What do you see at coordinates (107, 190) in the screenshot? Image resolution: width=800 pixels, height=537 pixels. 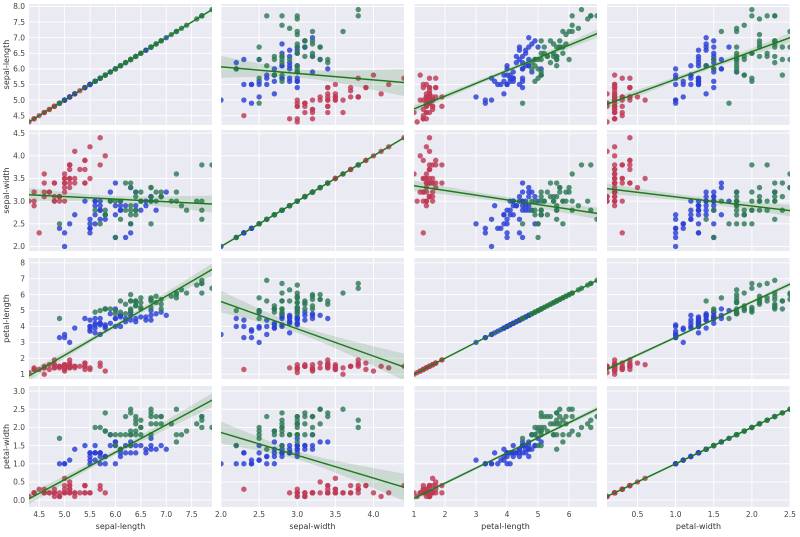 I see `panel-sepal-width-vs-sepal-length: 2.0 2.5 3.0 3.5 4.0 4.5 sepal-width` at bounding box center [107, 190].